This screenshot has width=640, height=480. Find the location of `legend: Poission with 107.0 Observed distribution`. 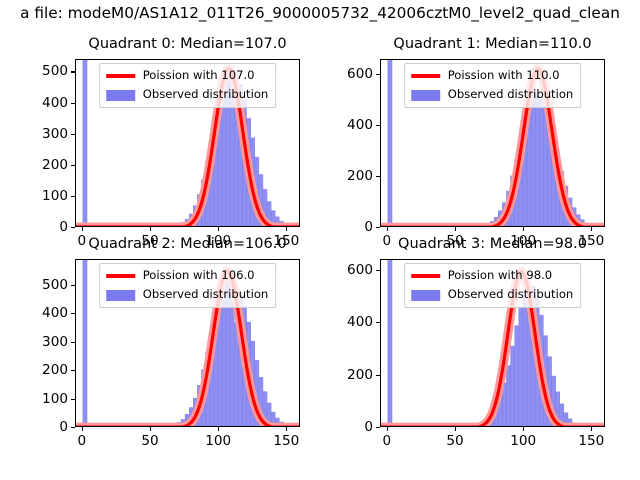

legend: Poission with 107.0 Observed distribution is located at coordinates (187, 85).